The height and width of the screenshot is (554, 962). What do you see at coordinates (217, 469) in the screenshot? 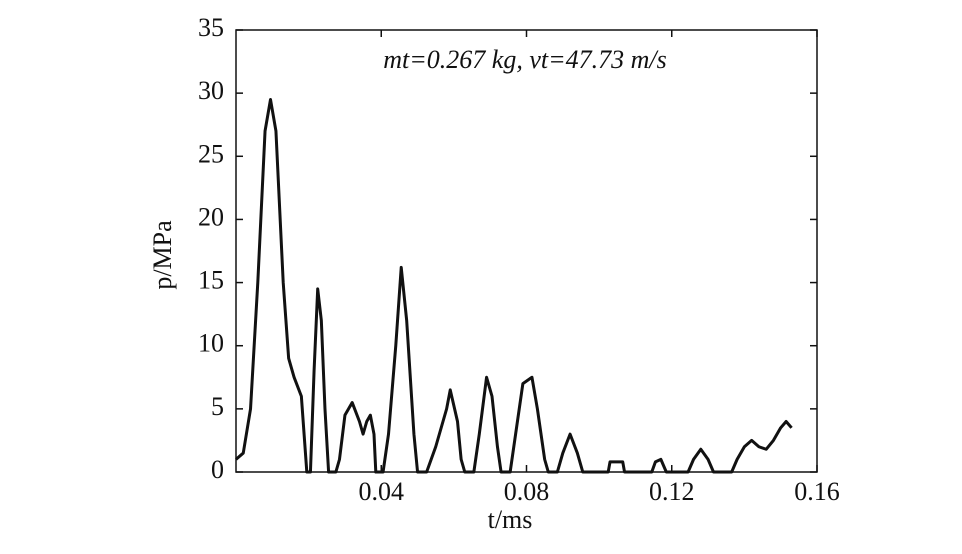
I see `y-tick-label: 0` at bounding box center [217, 469].